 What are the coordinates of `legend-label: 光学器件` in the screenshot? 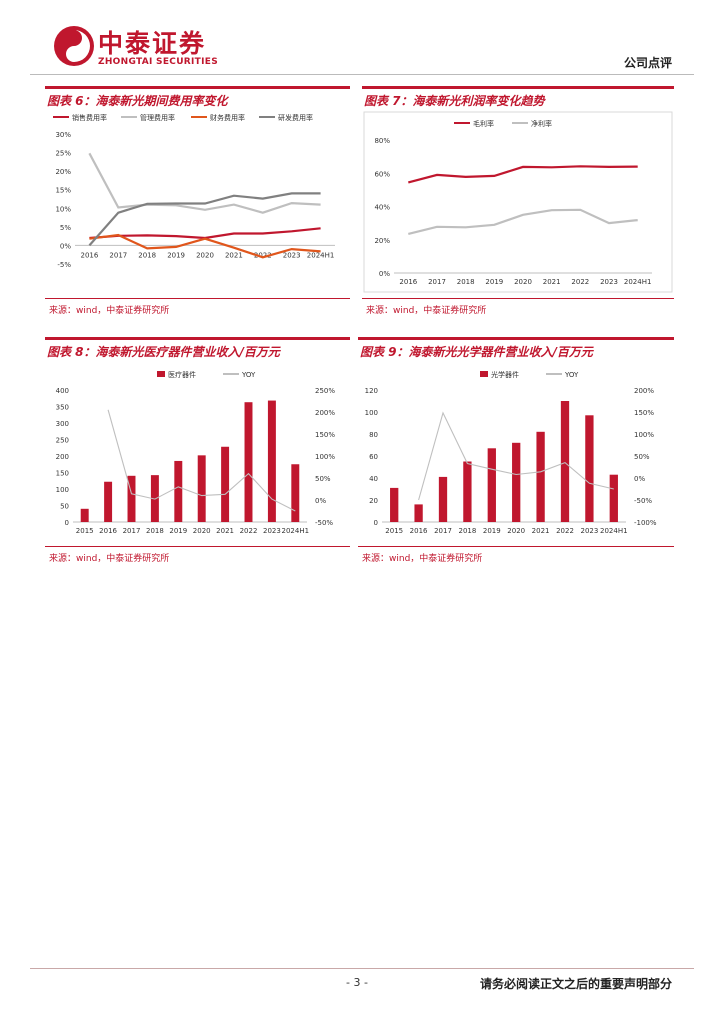 It's located at (505, 374).